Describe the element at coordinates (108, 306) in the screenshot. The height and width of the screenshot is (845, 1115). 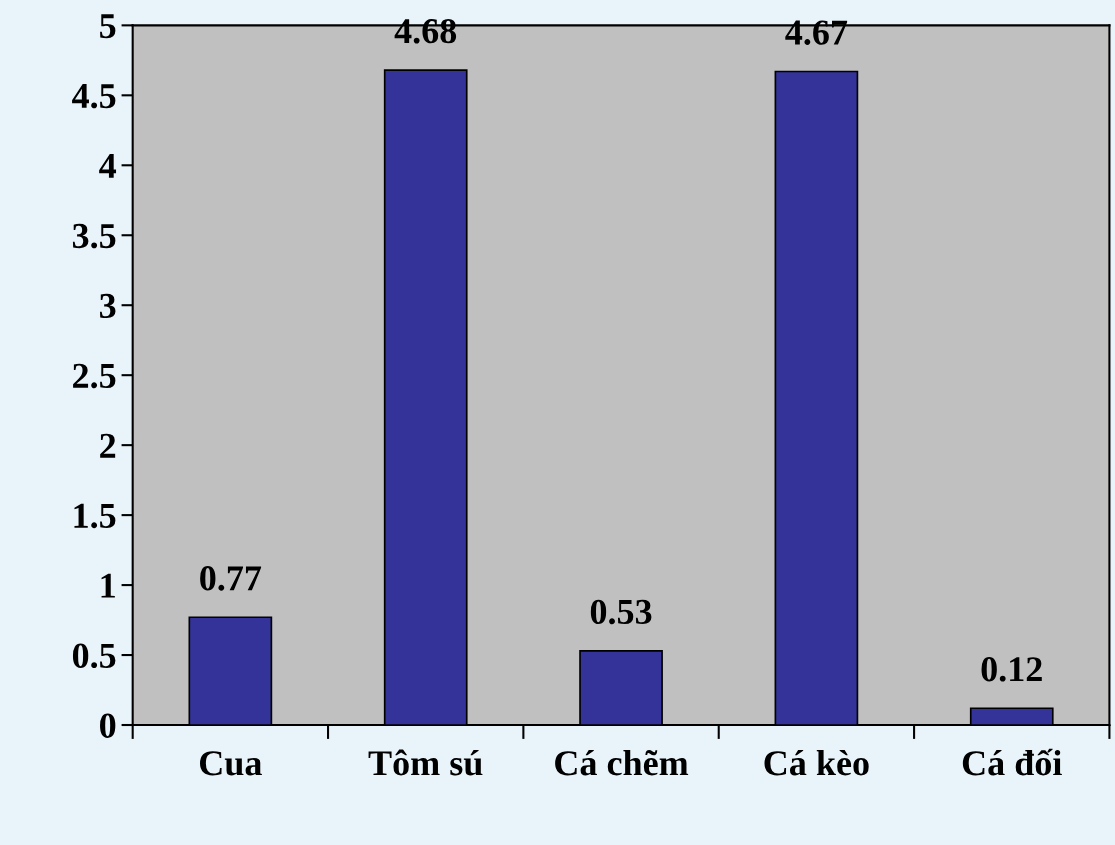
I see `y-tick-label: 3` at that location.